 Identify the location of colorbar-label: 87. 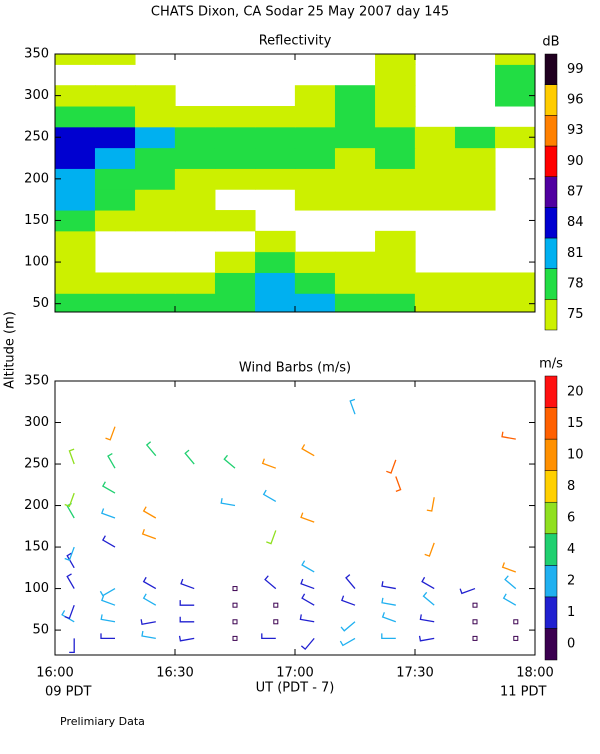
(575, 192).